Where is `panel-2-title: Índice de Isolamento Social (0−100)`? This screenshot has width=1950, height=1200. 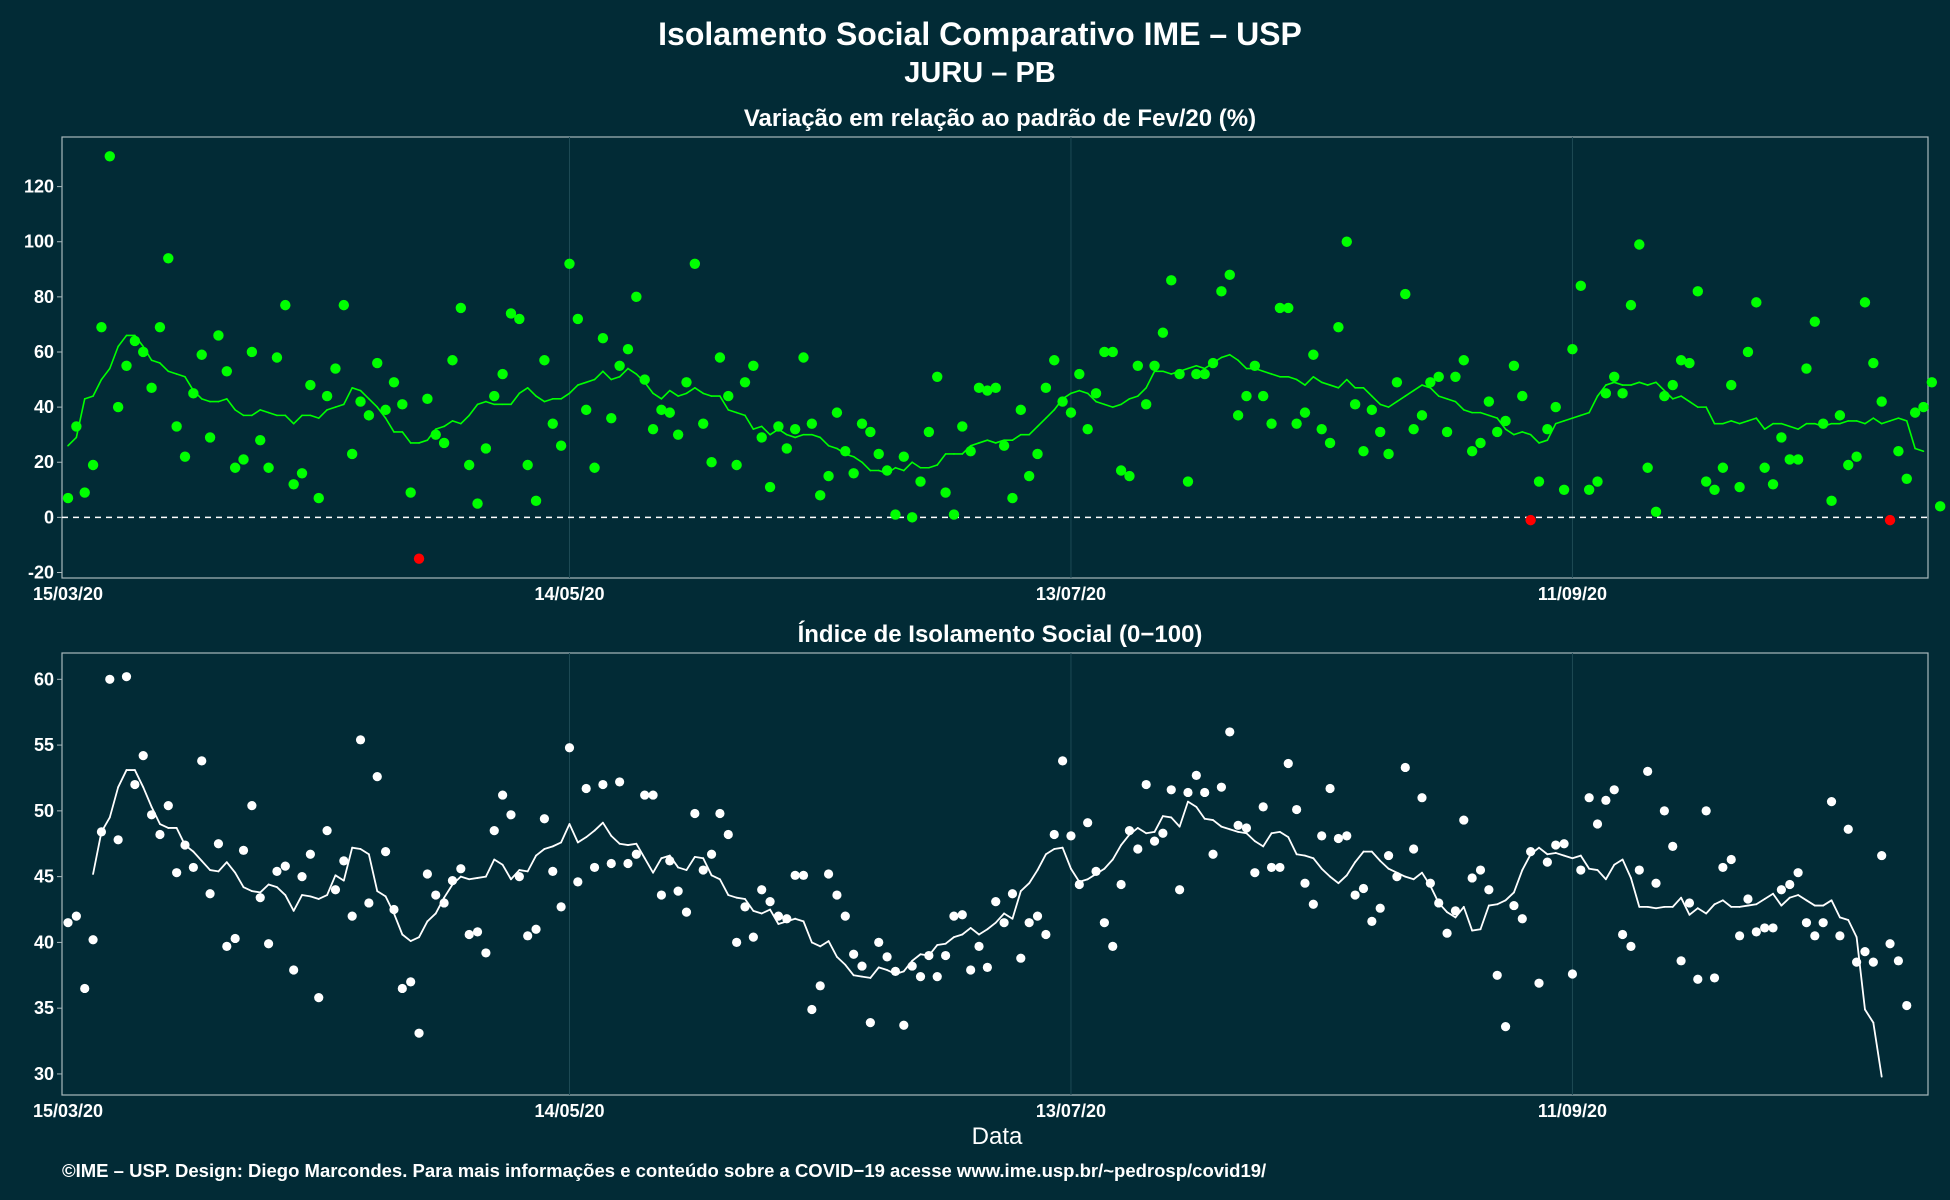 panel-2-title: Índice de Isolamento Social (0−100) is located at coordinates (1000, 634).